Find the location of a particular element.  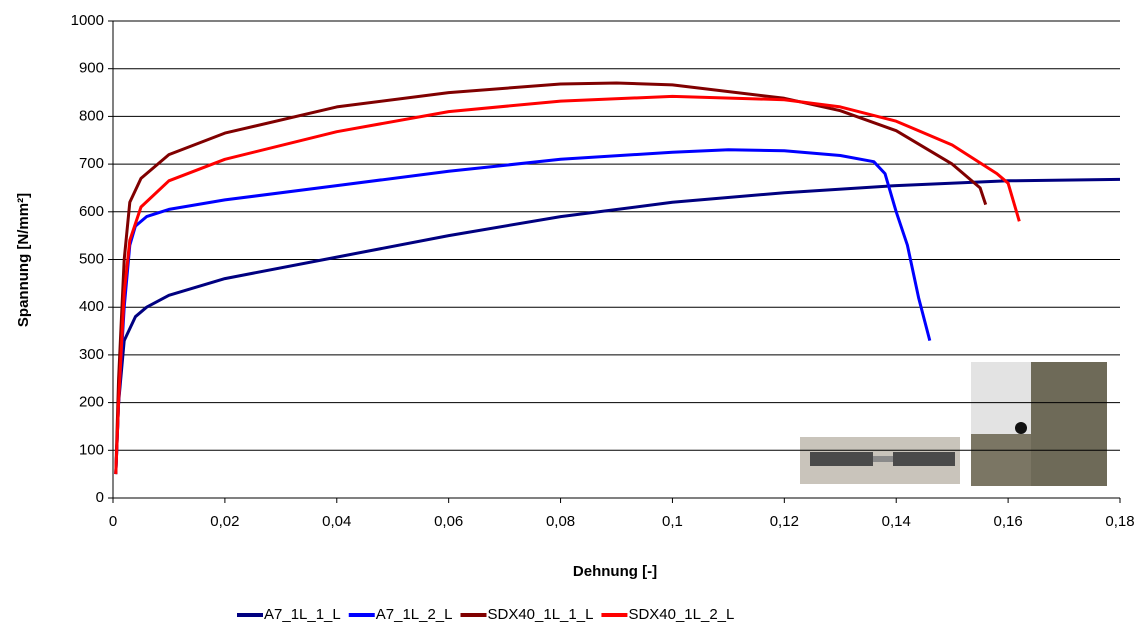

legend-label: SDX40_1L_2_L is located at coordinates (681, 614).